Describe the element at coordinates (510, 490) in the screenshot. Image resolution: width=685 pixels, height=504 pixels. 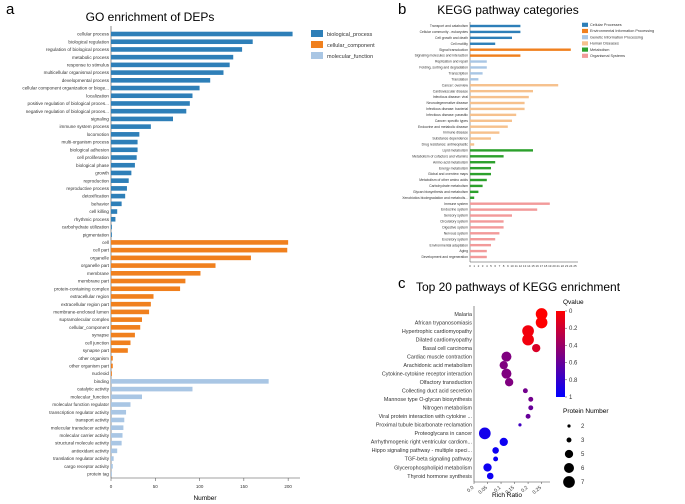
I see `enrich-x-tick-label: 0.15` at that location.